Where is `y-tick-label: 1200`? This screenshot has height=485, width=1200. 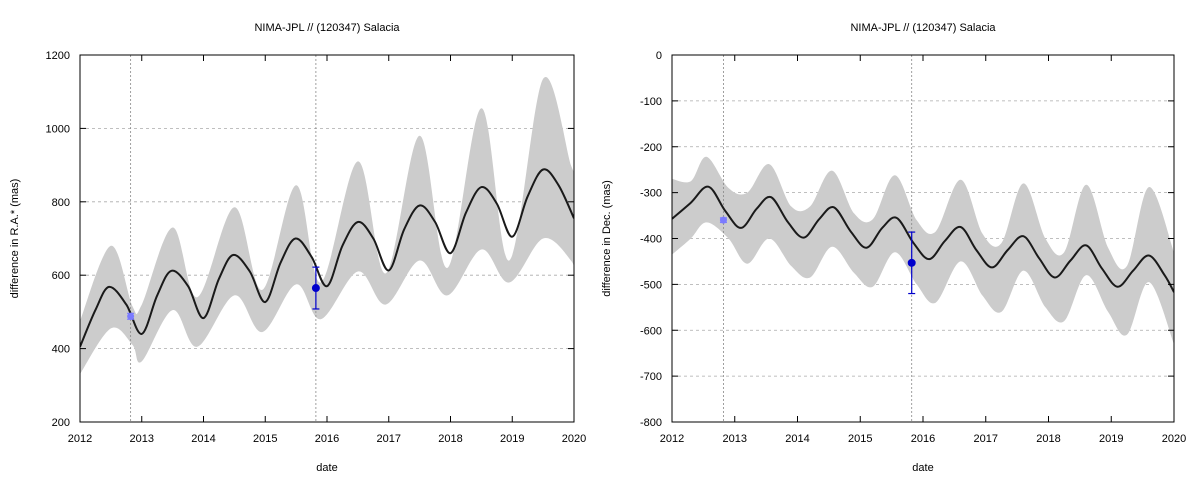
y-tick-label: 1200 is located at coordinates (58, 56).